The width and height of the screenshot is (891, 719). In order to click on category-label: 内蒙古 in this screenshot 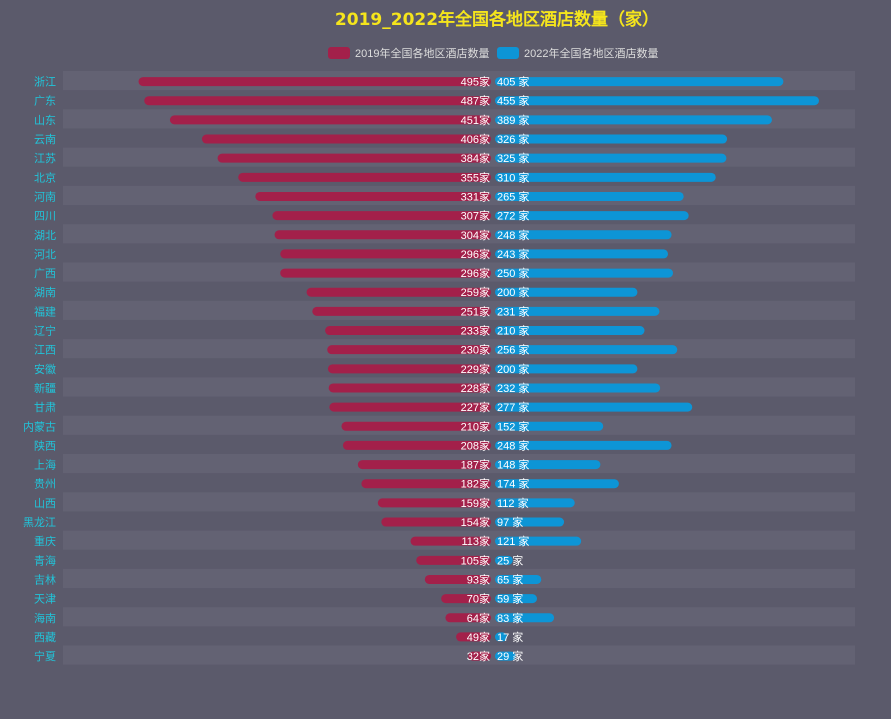, I will do `click(39, 426)`.